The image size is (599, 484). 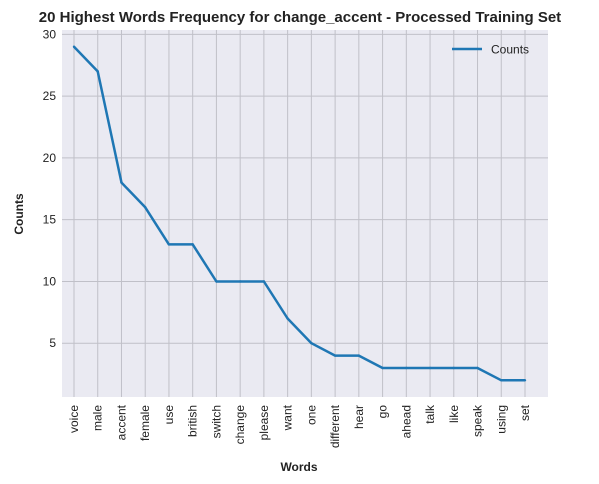 What do you see at coordinates (50, 96) in the screenshot?
I see `y-tick-label: 25` at bounding box center [50, 96].